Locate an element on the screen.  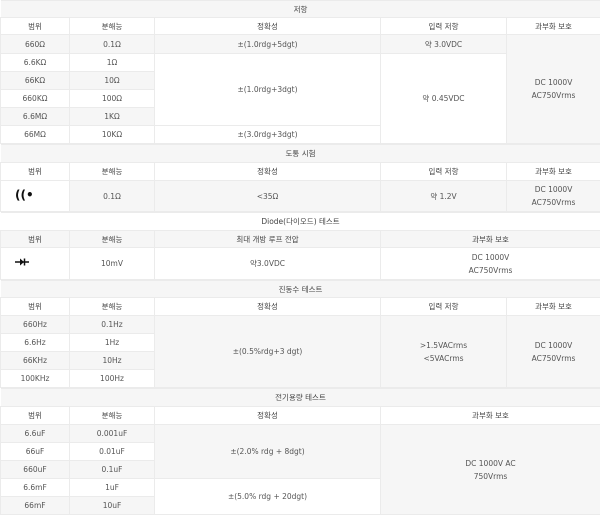
resolution: 10Ω is located at coordinates (112, 81).